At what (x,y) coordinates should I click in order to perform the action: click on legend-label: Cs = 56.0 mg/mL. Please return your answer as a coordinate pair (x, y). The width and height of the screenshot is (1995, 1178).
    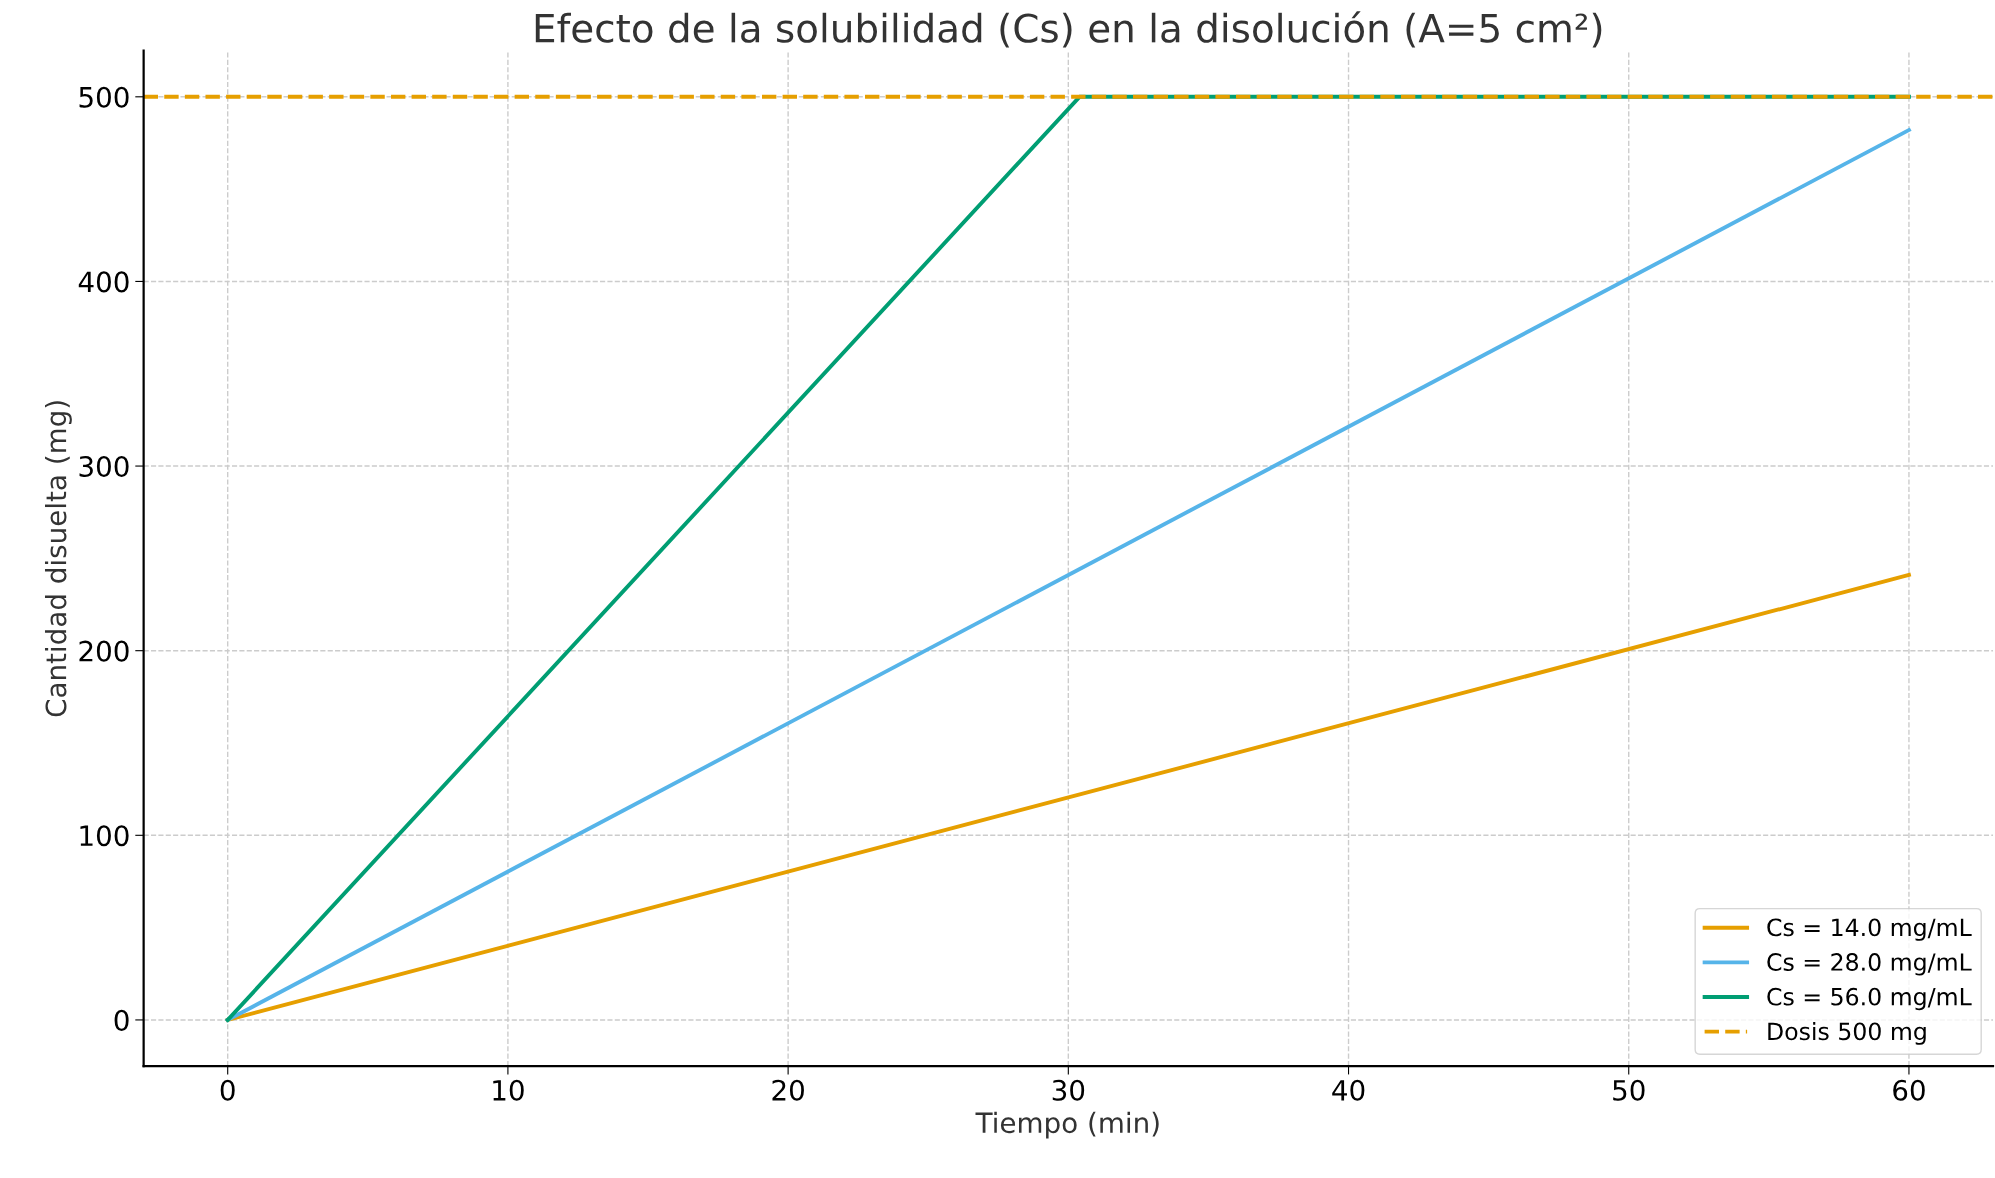
    Looking at the image, I should click on (1869, 999).